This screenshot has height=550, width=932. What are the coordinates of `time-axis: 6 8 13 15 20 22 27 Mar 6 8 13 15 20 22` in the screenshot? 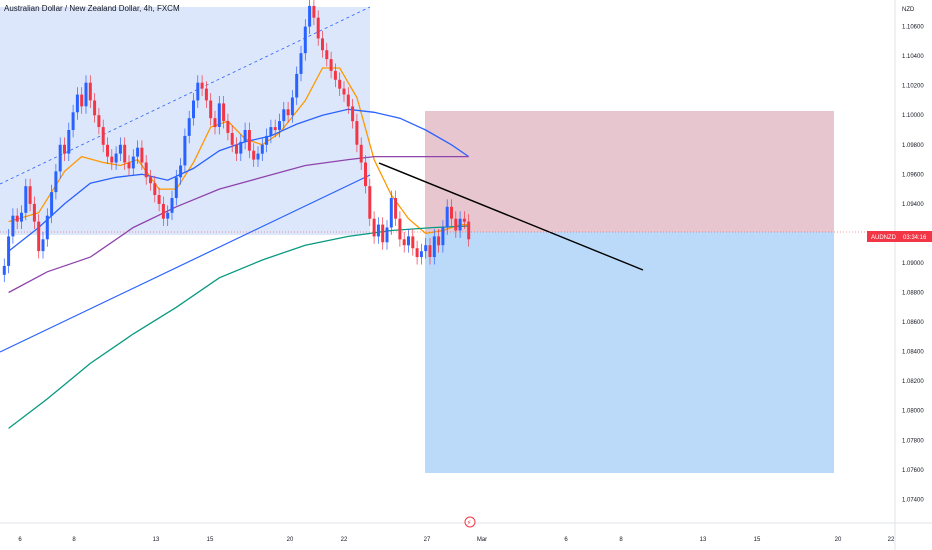 It's located at (456, 540).